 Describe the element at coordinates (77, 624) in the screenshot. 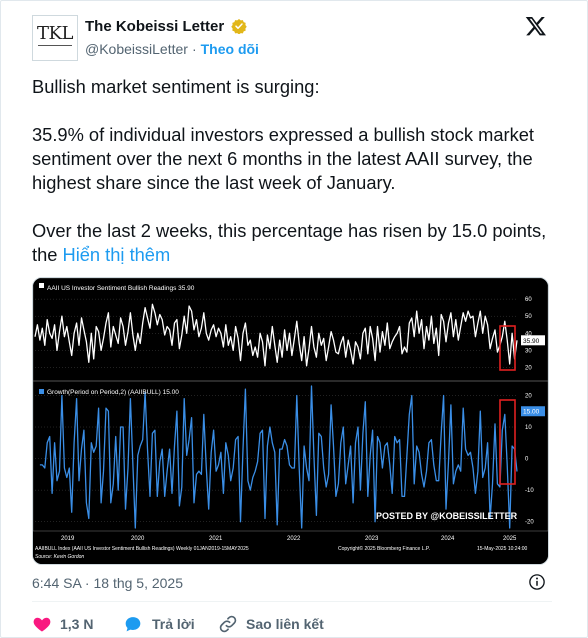

I see `like-count: 1,3 N` at that location.